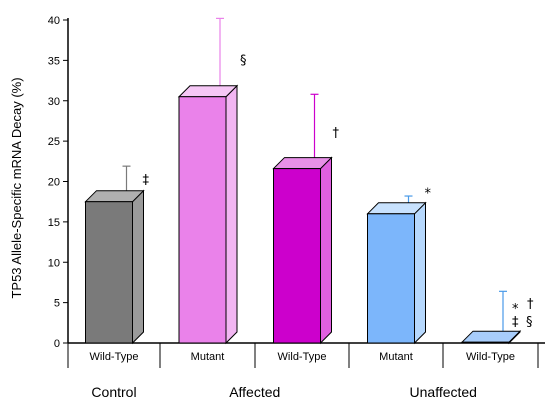 The width and height of the screenshot is (550, 404). I want to click on y-tick-label: 10, so click(54, 263).